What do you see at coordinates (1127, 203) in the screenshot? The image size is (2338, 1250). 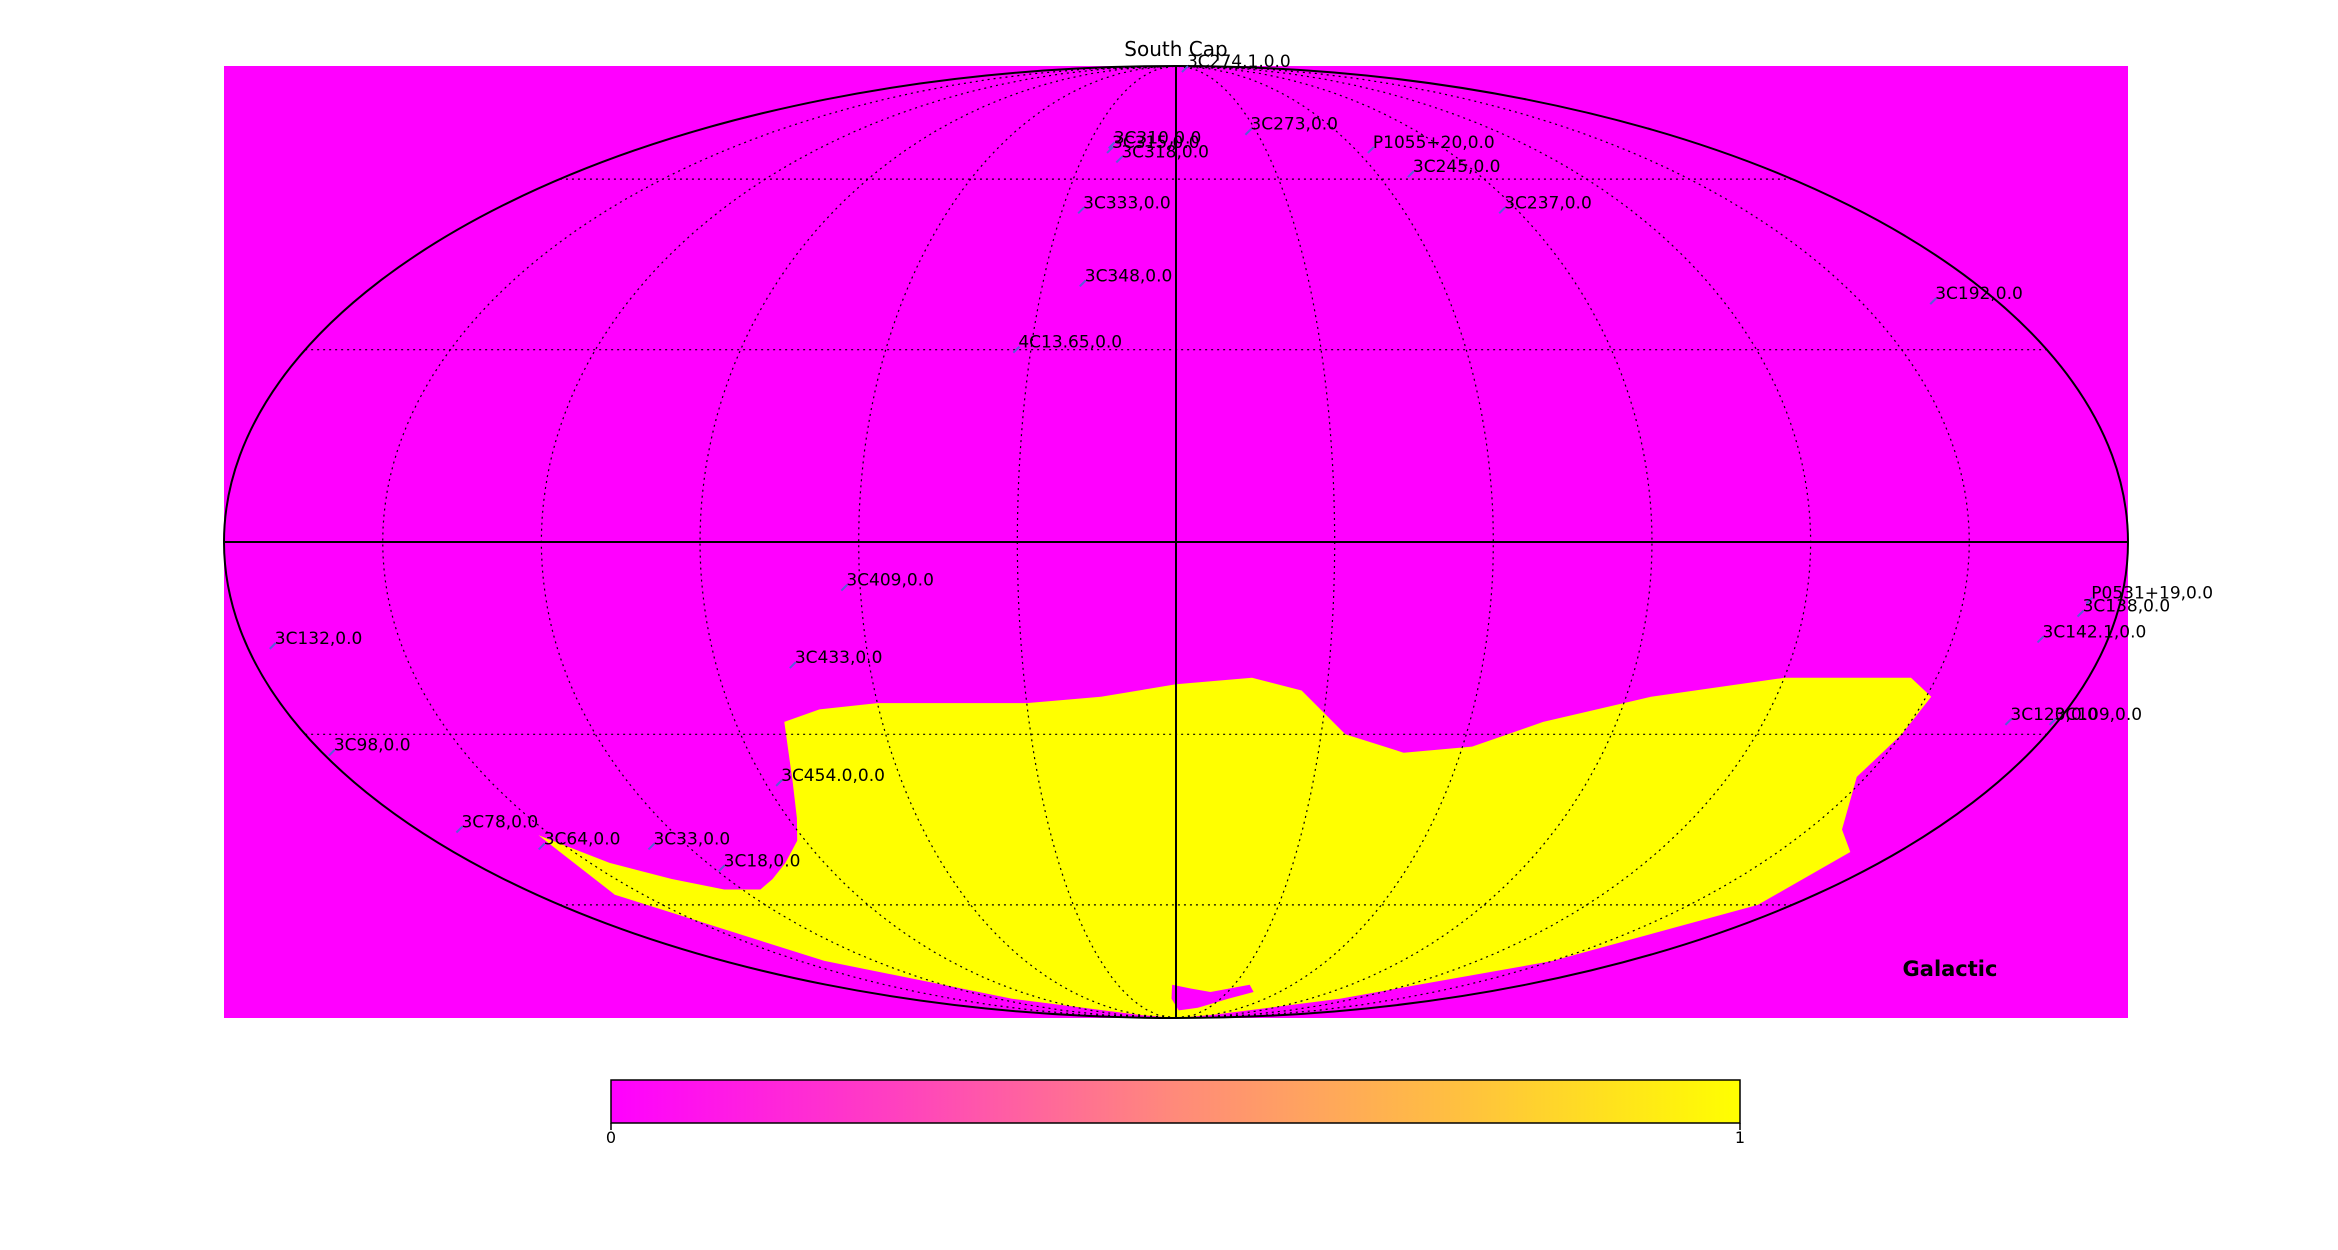 I see `source-label: 3C333,0.0` at bounding box center [1127, 203].